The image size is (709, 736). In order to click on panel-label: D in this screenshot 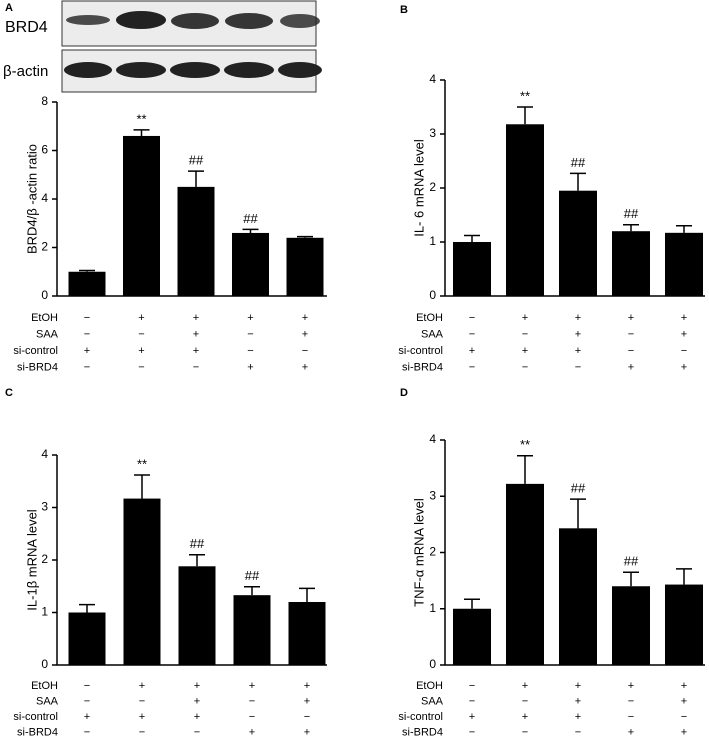, I will do `click(404, 393)`.